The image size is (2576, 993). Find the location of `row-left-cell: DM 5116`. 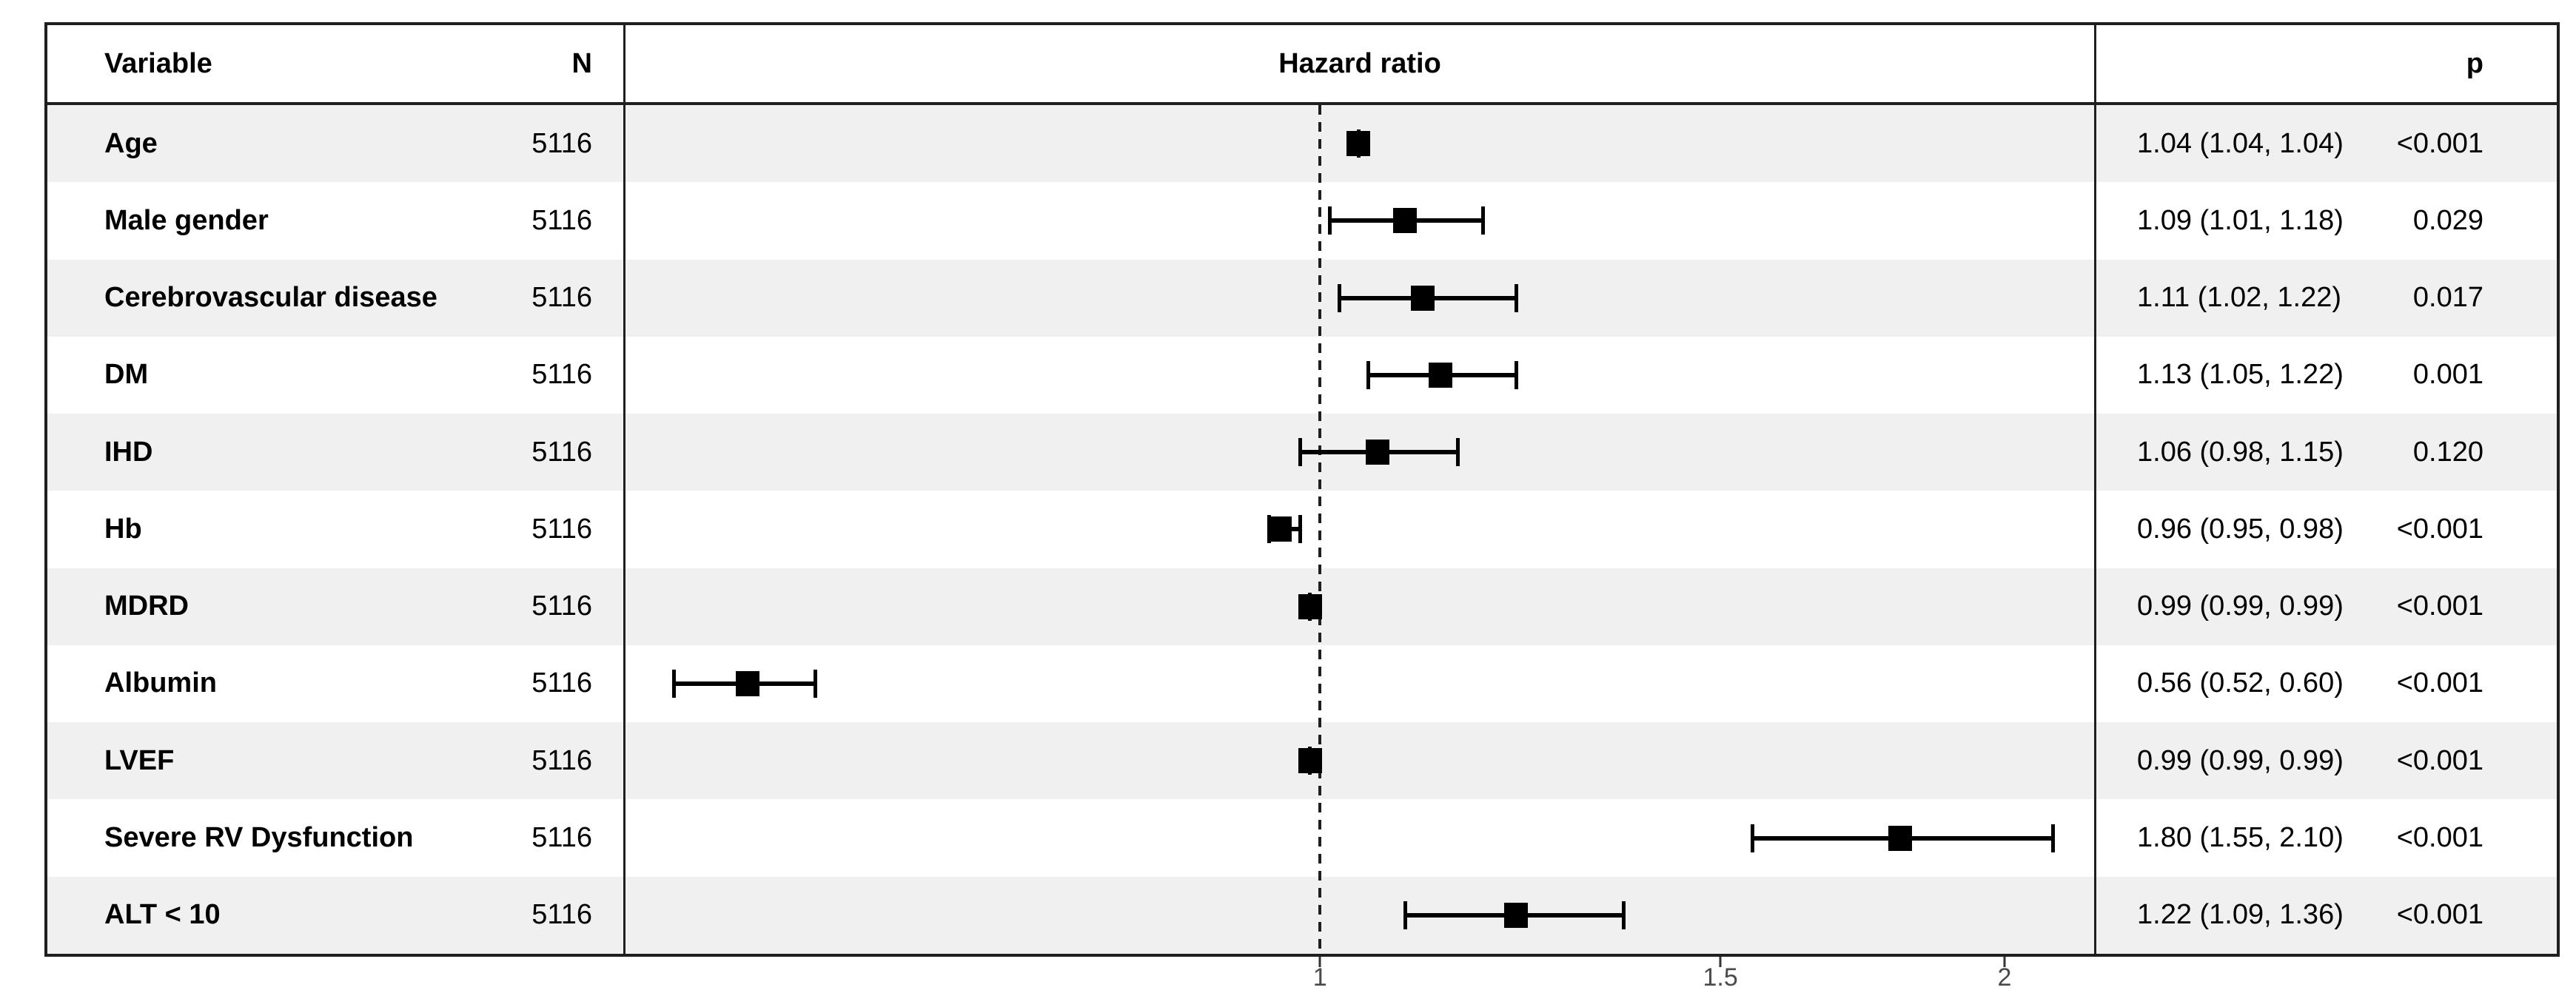

row-left-cell: DM 5116 is located at coordinates (335, 376).